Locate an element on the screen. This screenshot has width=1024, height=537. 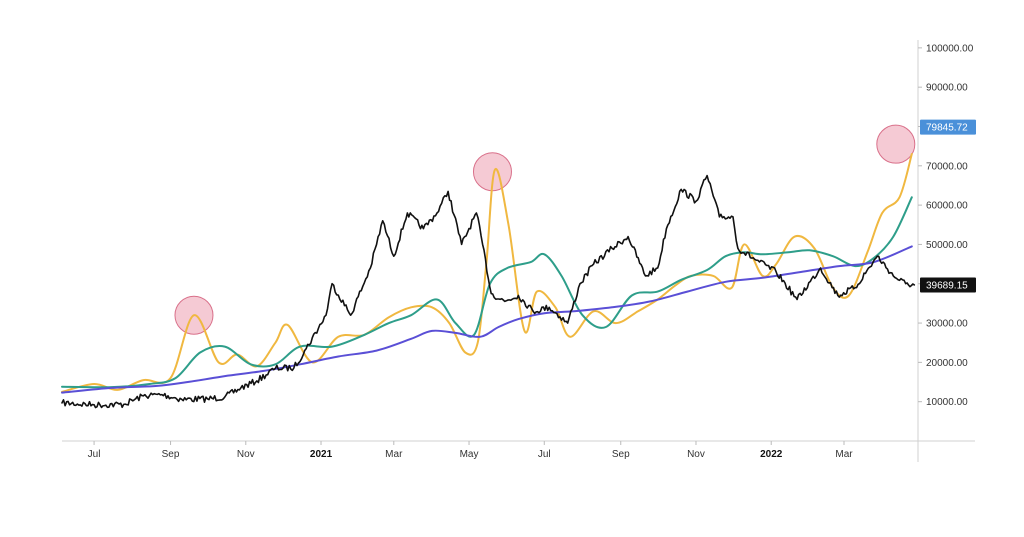
x-ticks: Jul Sep Nov 2021 Mar May Jul Sep Nov 2022 Mar is located at coordinates (470, 450).